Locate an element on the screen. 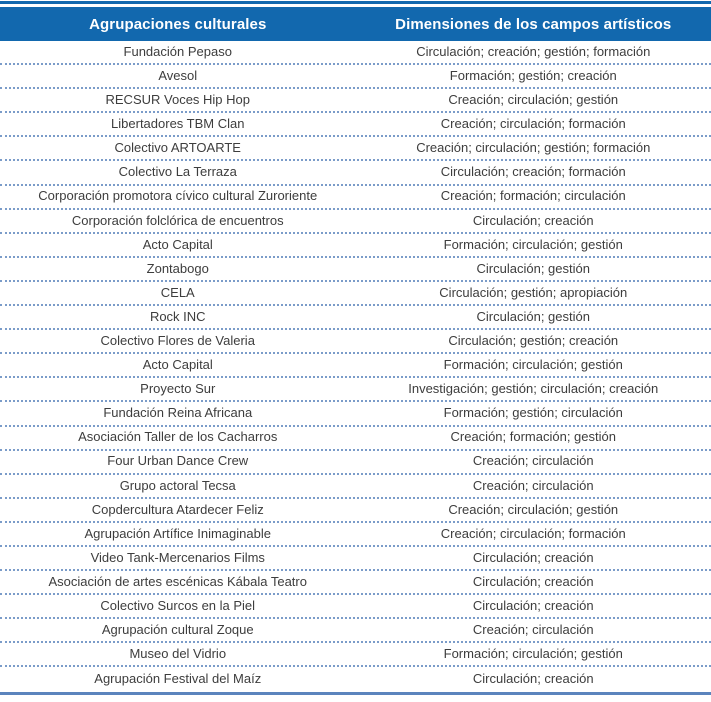 The image size is (711, 702). dimensions-cell: Formación; gestión; circulación is located at coordinates (533, 413).